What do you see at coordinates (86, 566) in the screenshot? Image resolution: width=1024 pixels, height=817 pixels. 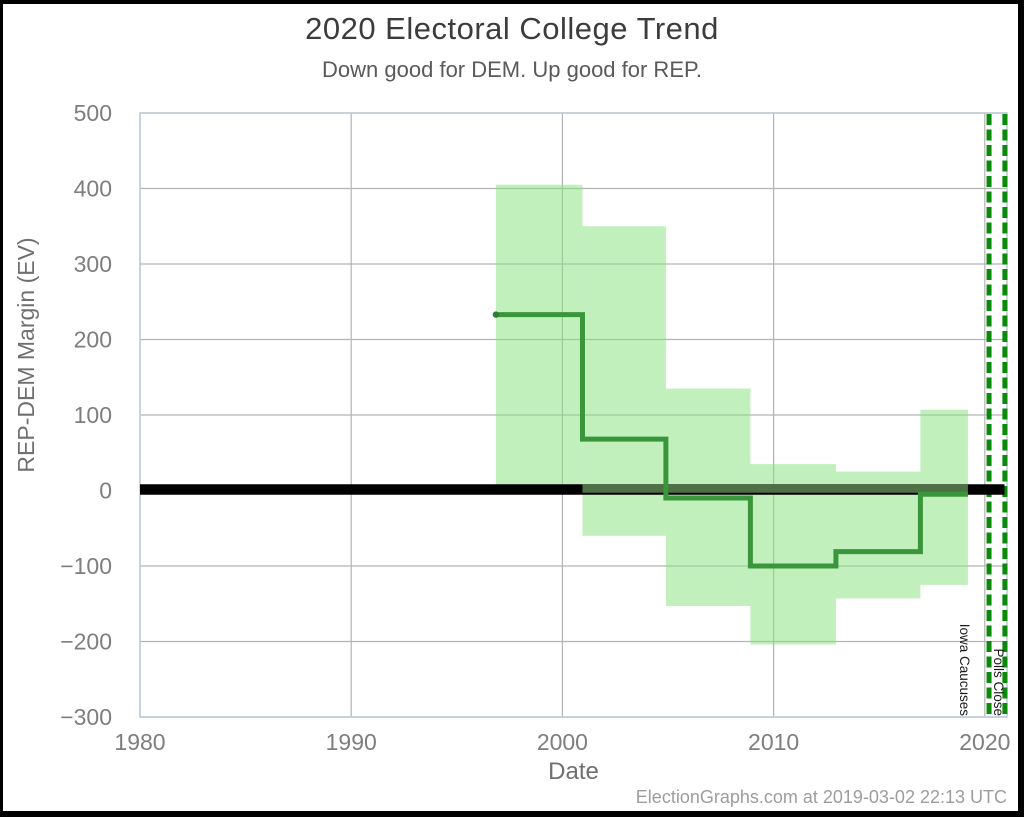 I see `y-tick-label: −100` at bounding box center [86, 566].